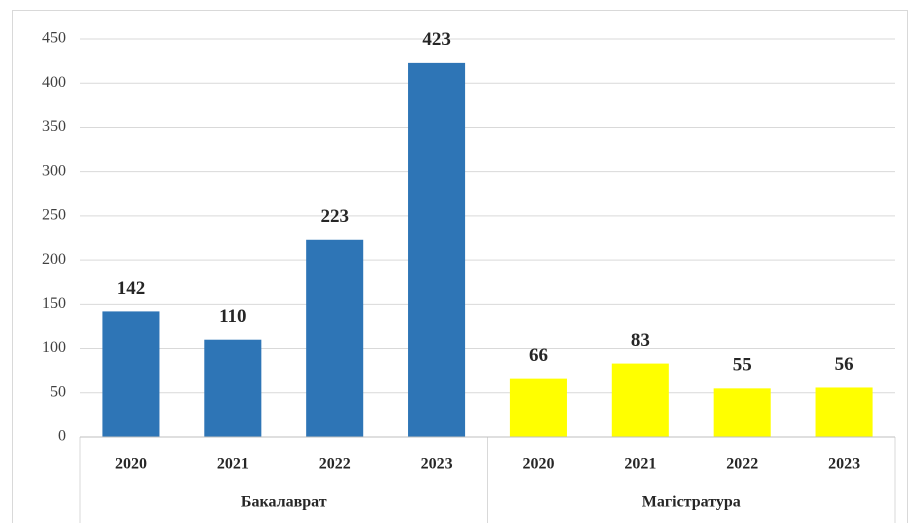 The width and height of the screenshot is (909, 523). Describe the element at coordinates (436, 39) in the screenshot. I see `data-label: 423` at that location.